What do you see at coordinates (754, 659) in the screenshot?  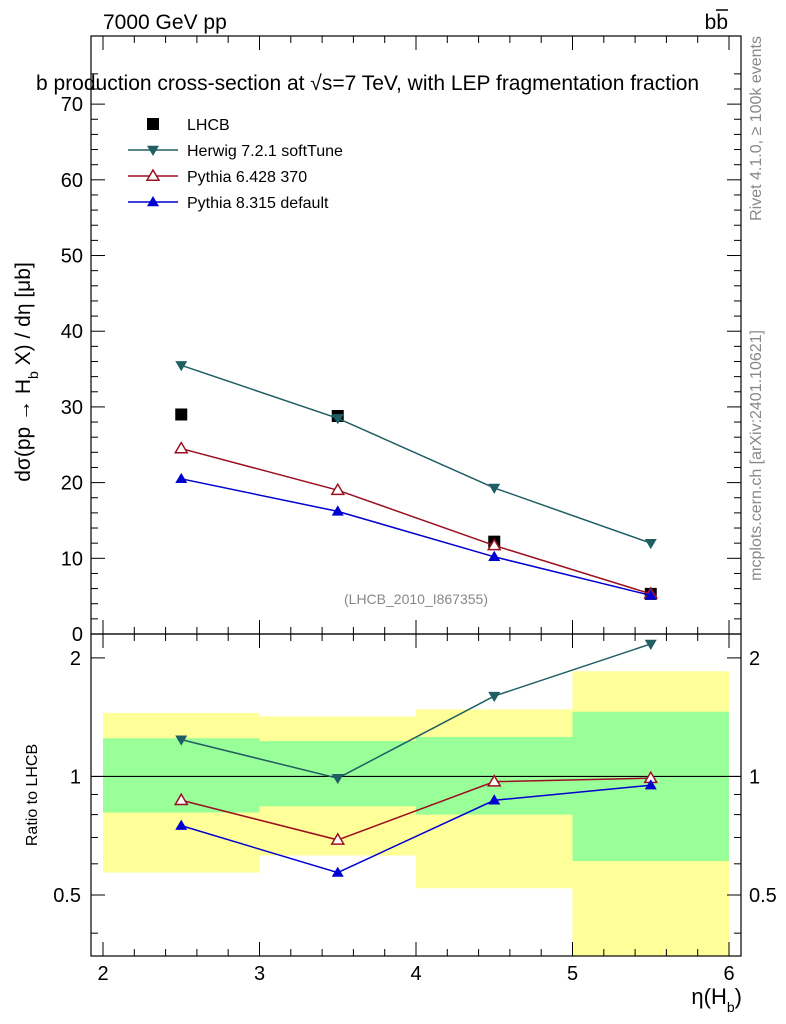 I see `ratio-y-tick-label-right: 2` at bounding box center [754, 659].